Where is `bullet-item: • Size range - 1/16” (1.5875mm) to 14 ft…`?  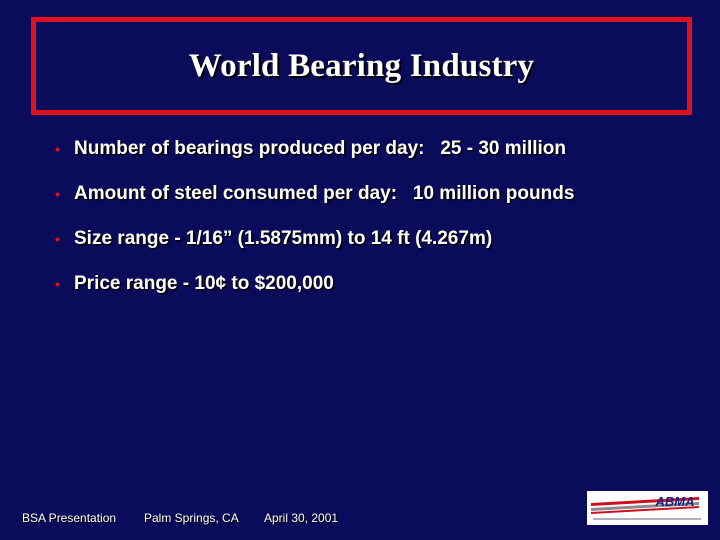 bullet-item: • Size range - 1/16” (1.5875mm) to 14 ft… is located at coordinates (375, 248).